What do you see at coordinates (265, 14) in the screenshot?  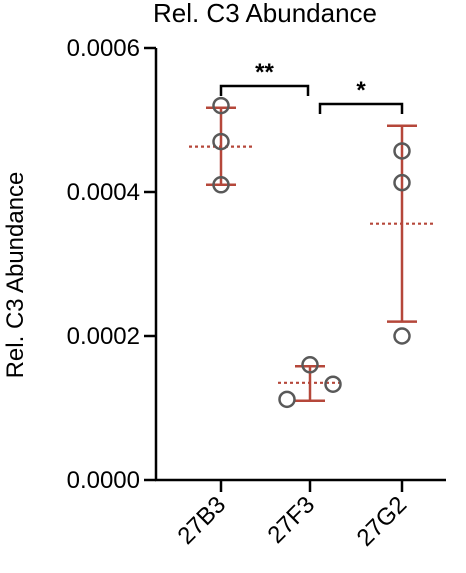 I see `chart-title: Rel. C3 Abundance` at bounding box center [265, 14].